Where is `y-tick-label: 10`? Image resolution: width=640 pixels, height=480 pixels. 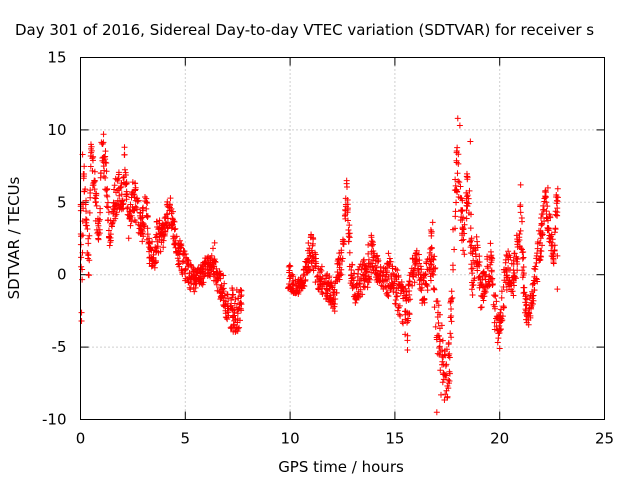 y-tick-label: 10 is located at coordinates (56, 130).